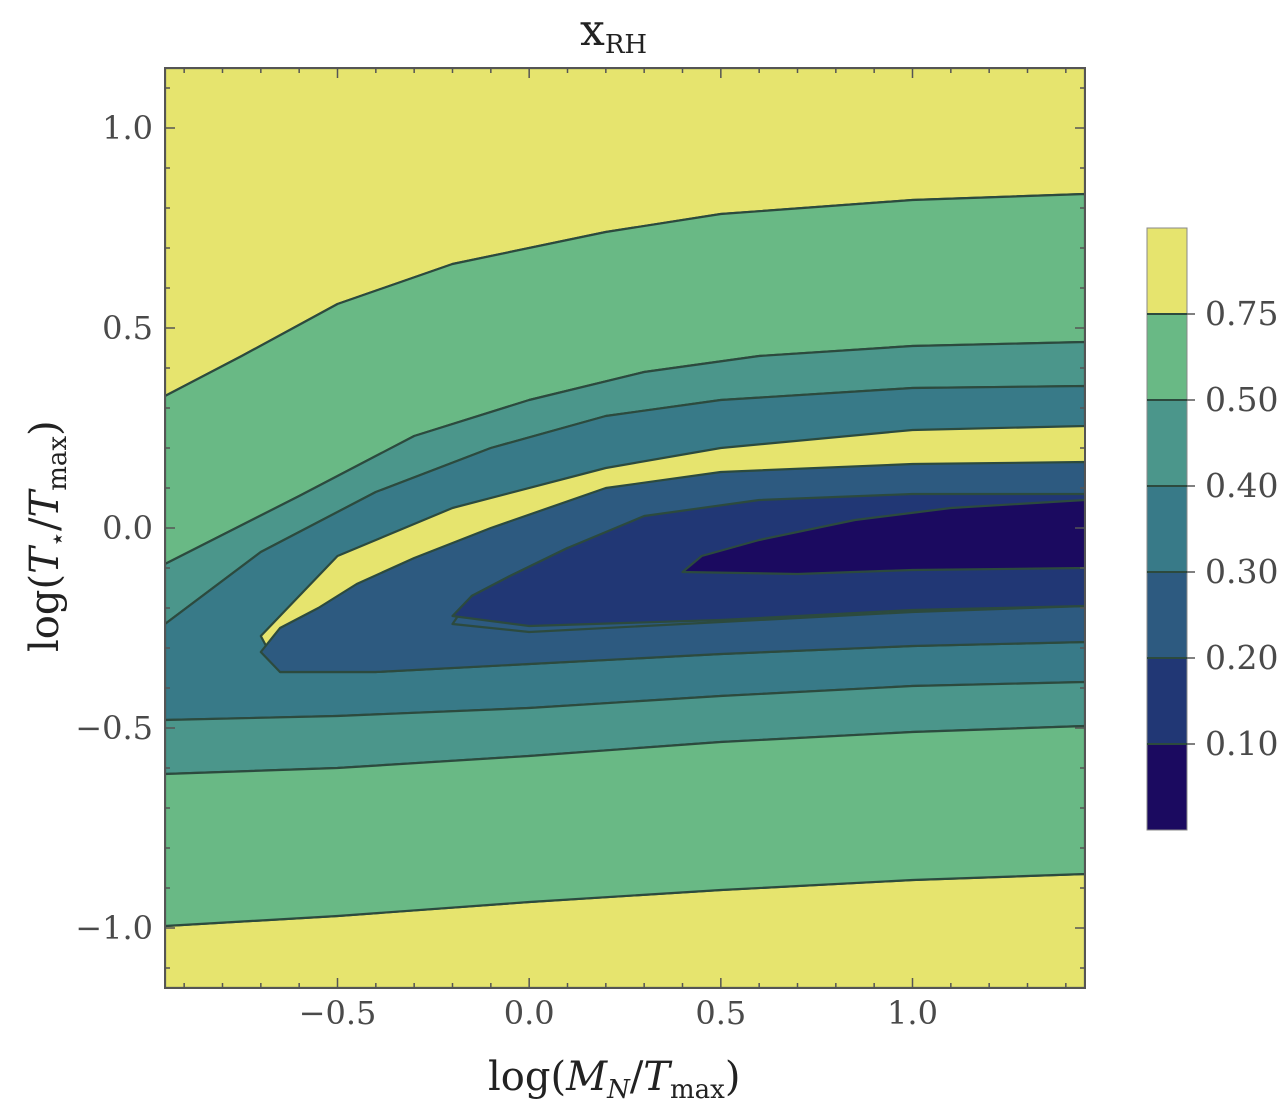 Image resolution: width=1288 pixels, height=1114 pixels. Describe the element at coordinates (1241, 571) in the screenshot. I see `colorbar-label: 0.30` at that location.